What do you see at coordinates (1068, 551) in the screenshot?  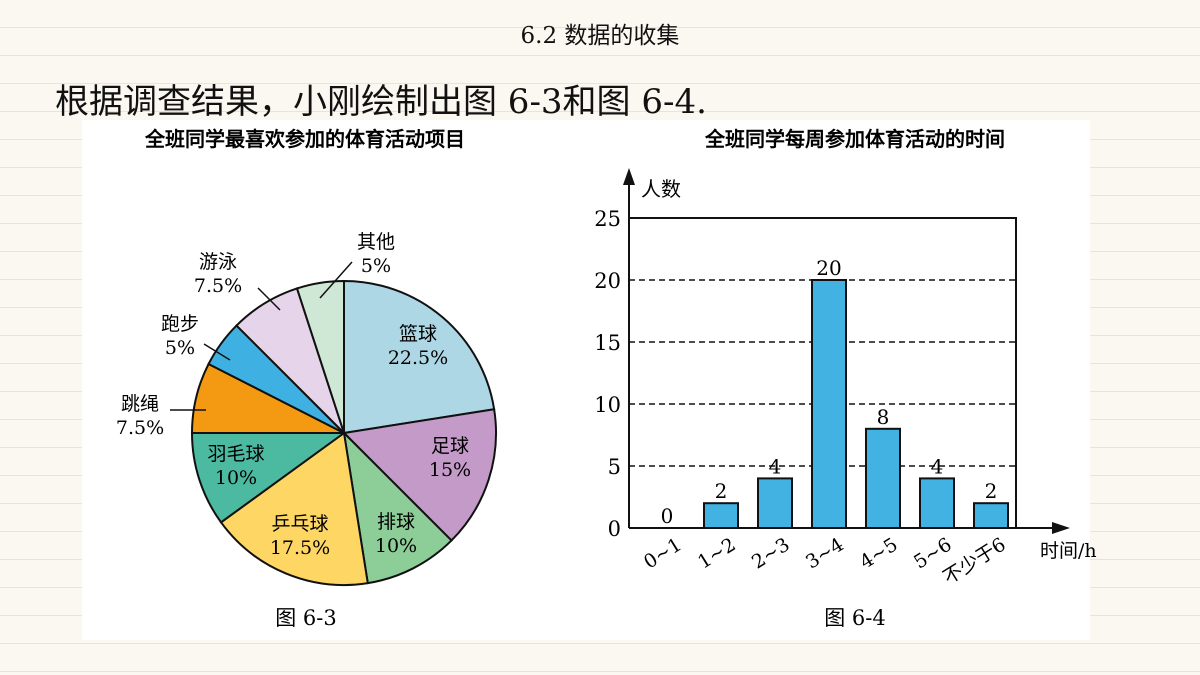 I see `x-axis-label: 时间/h` at bounding box center [1068, 551].